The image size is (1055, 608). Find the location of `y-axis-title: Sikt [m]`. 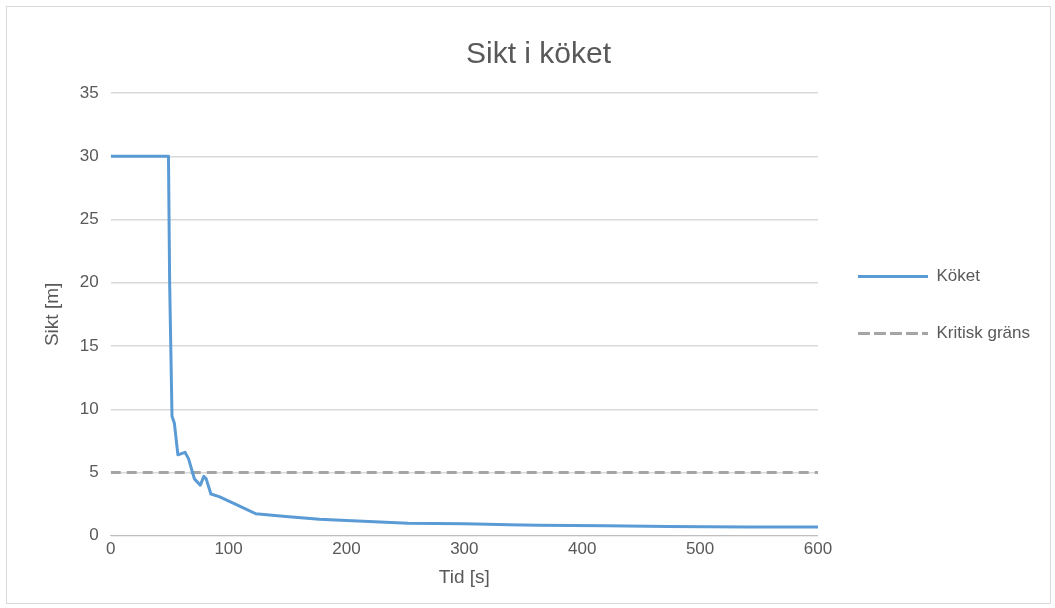

y-axis-title: Sikt [m] is located at coordinates (51, 314).